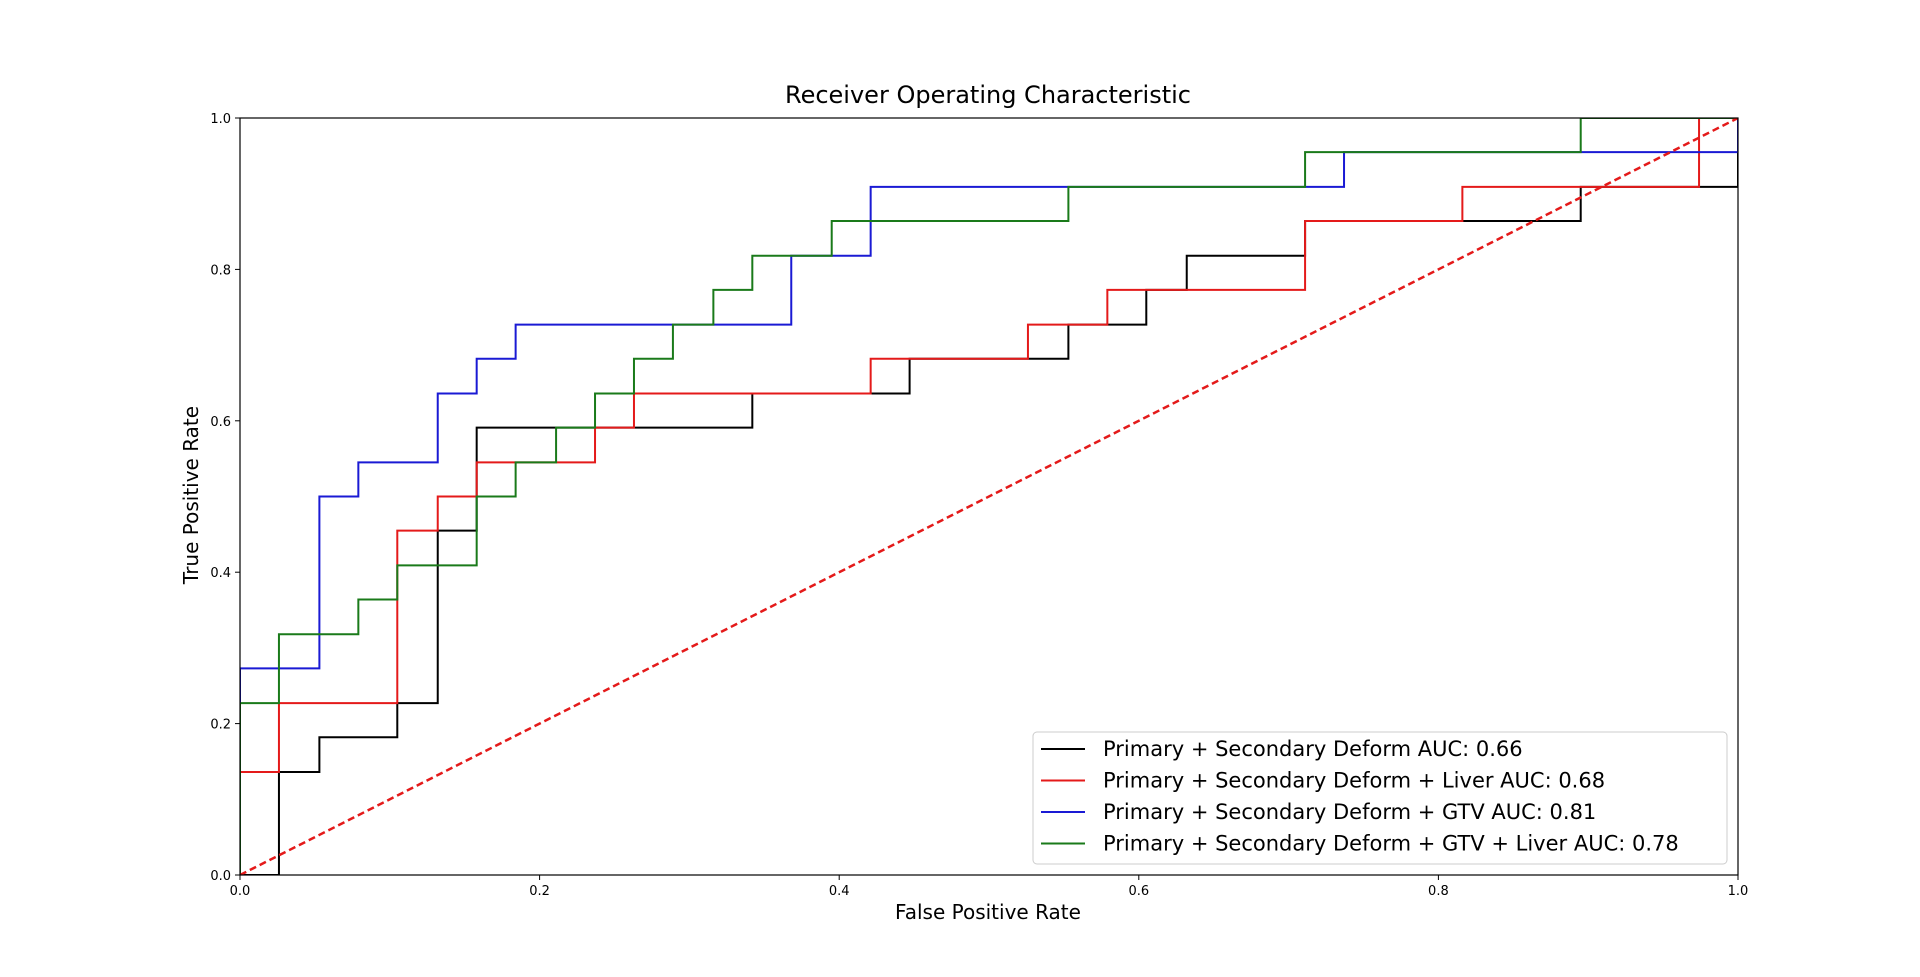  Describe the element at coordinates (220, 270) in the screenshot. I see `y-tick-label: 0.8` at that location.